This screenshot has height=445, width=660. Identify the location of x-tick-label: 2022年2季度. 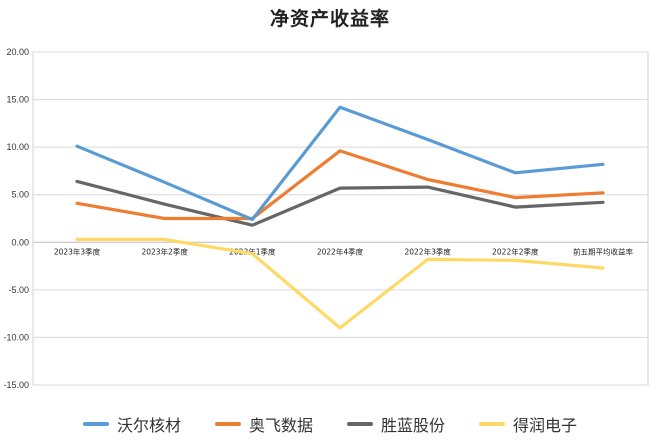
(515, 251).